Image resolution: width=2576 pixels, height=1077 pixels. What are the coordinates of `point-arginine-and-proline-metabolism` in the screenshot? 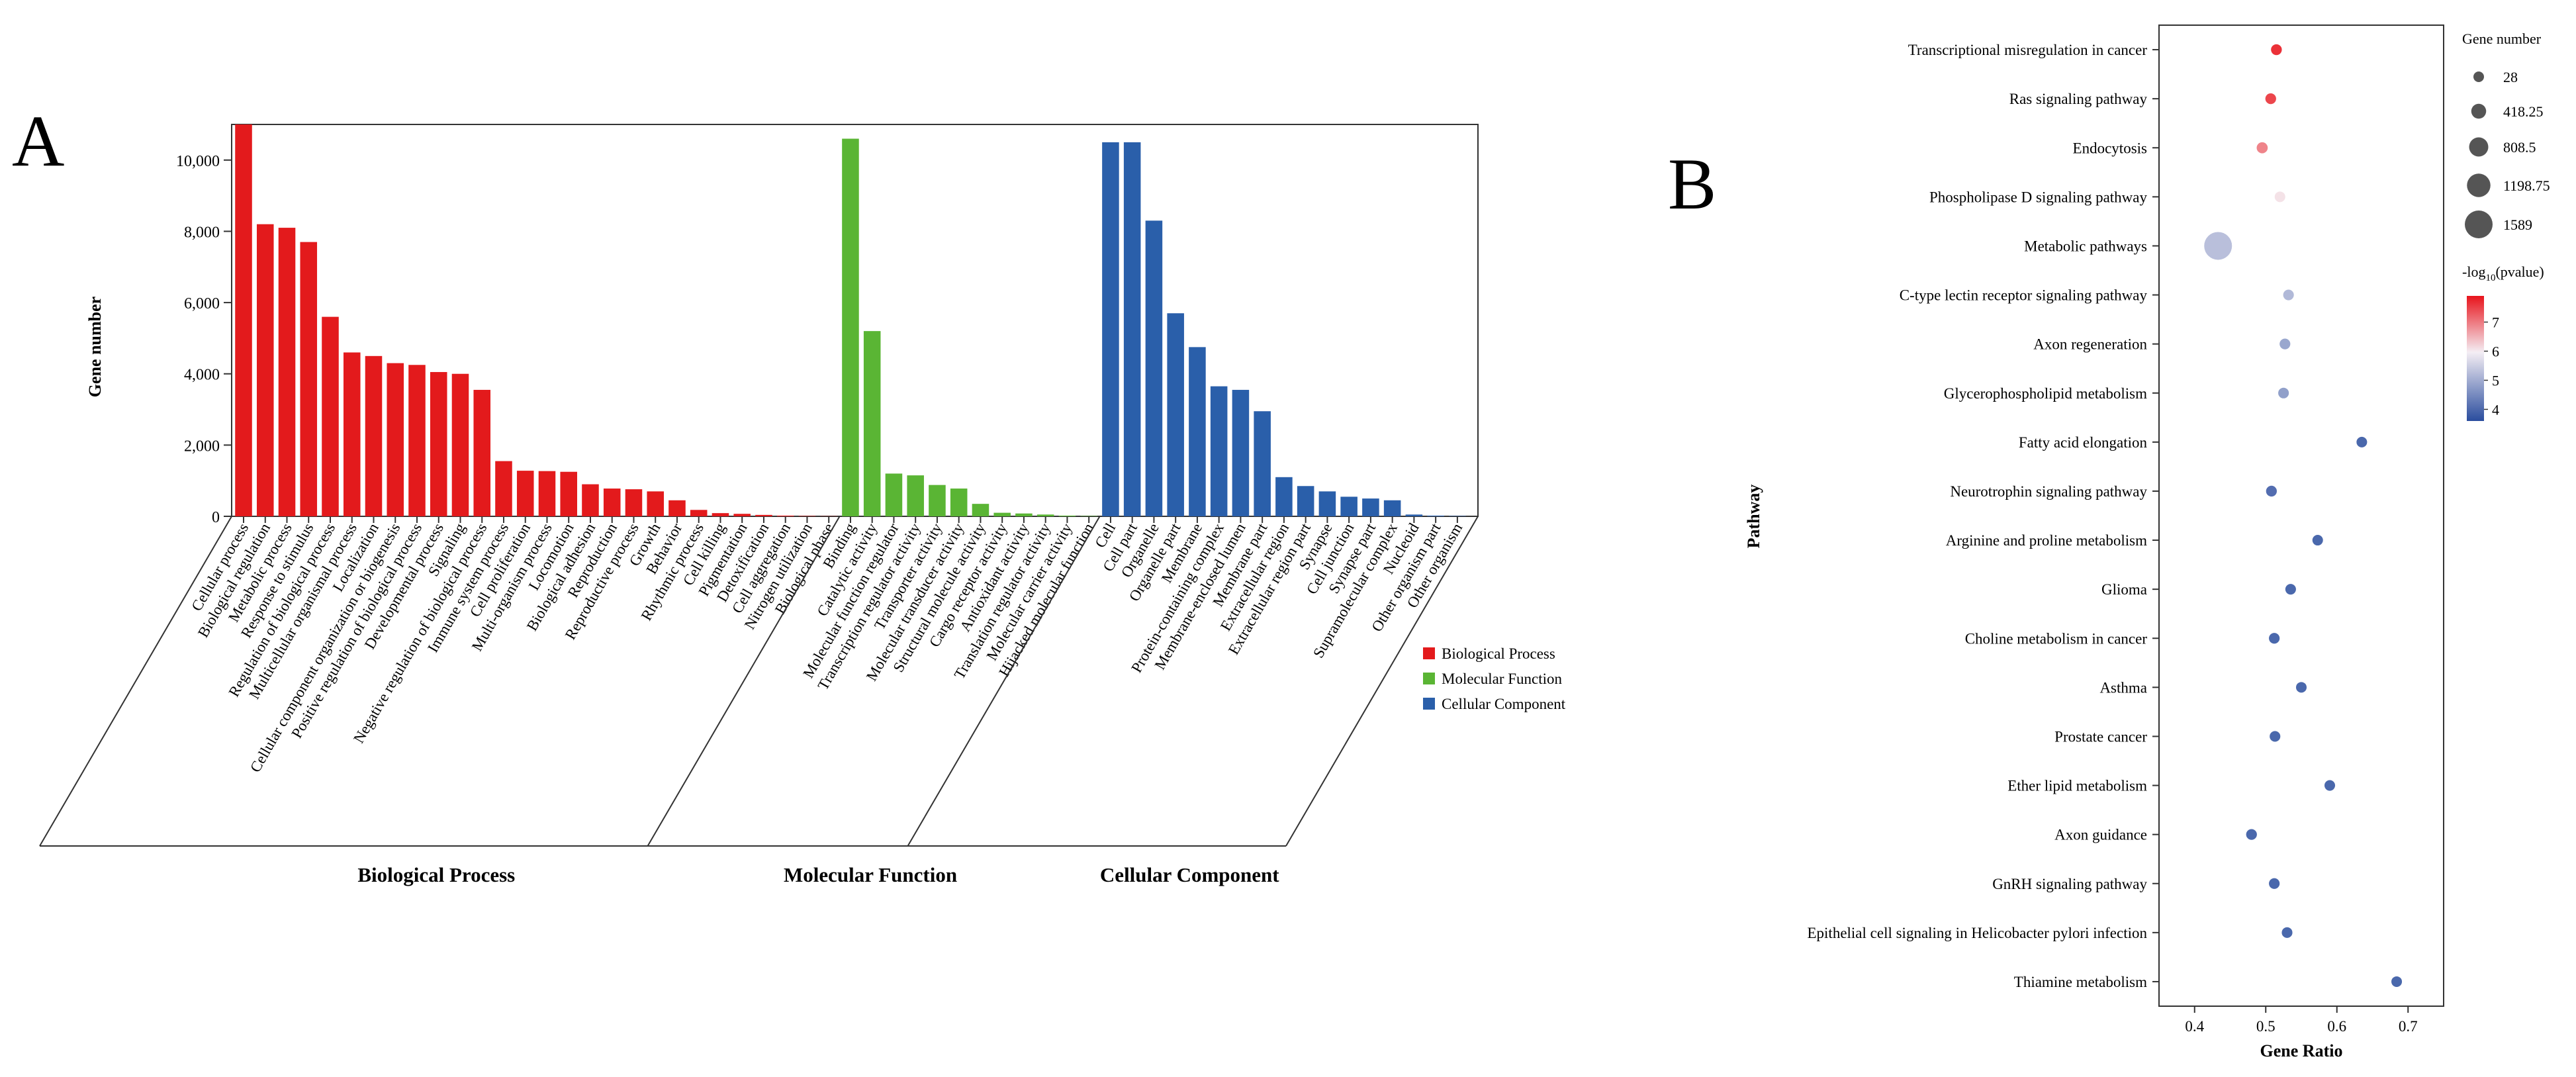 It's located at (2317, 540).